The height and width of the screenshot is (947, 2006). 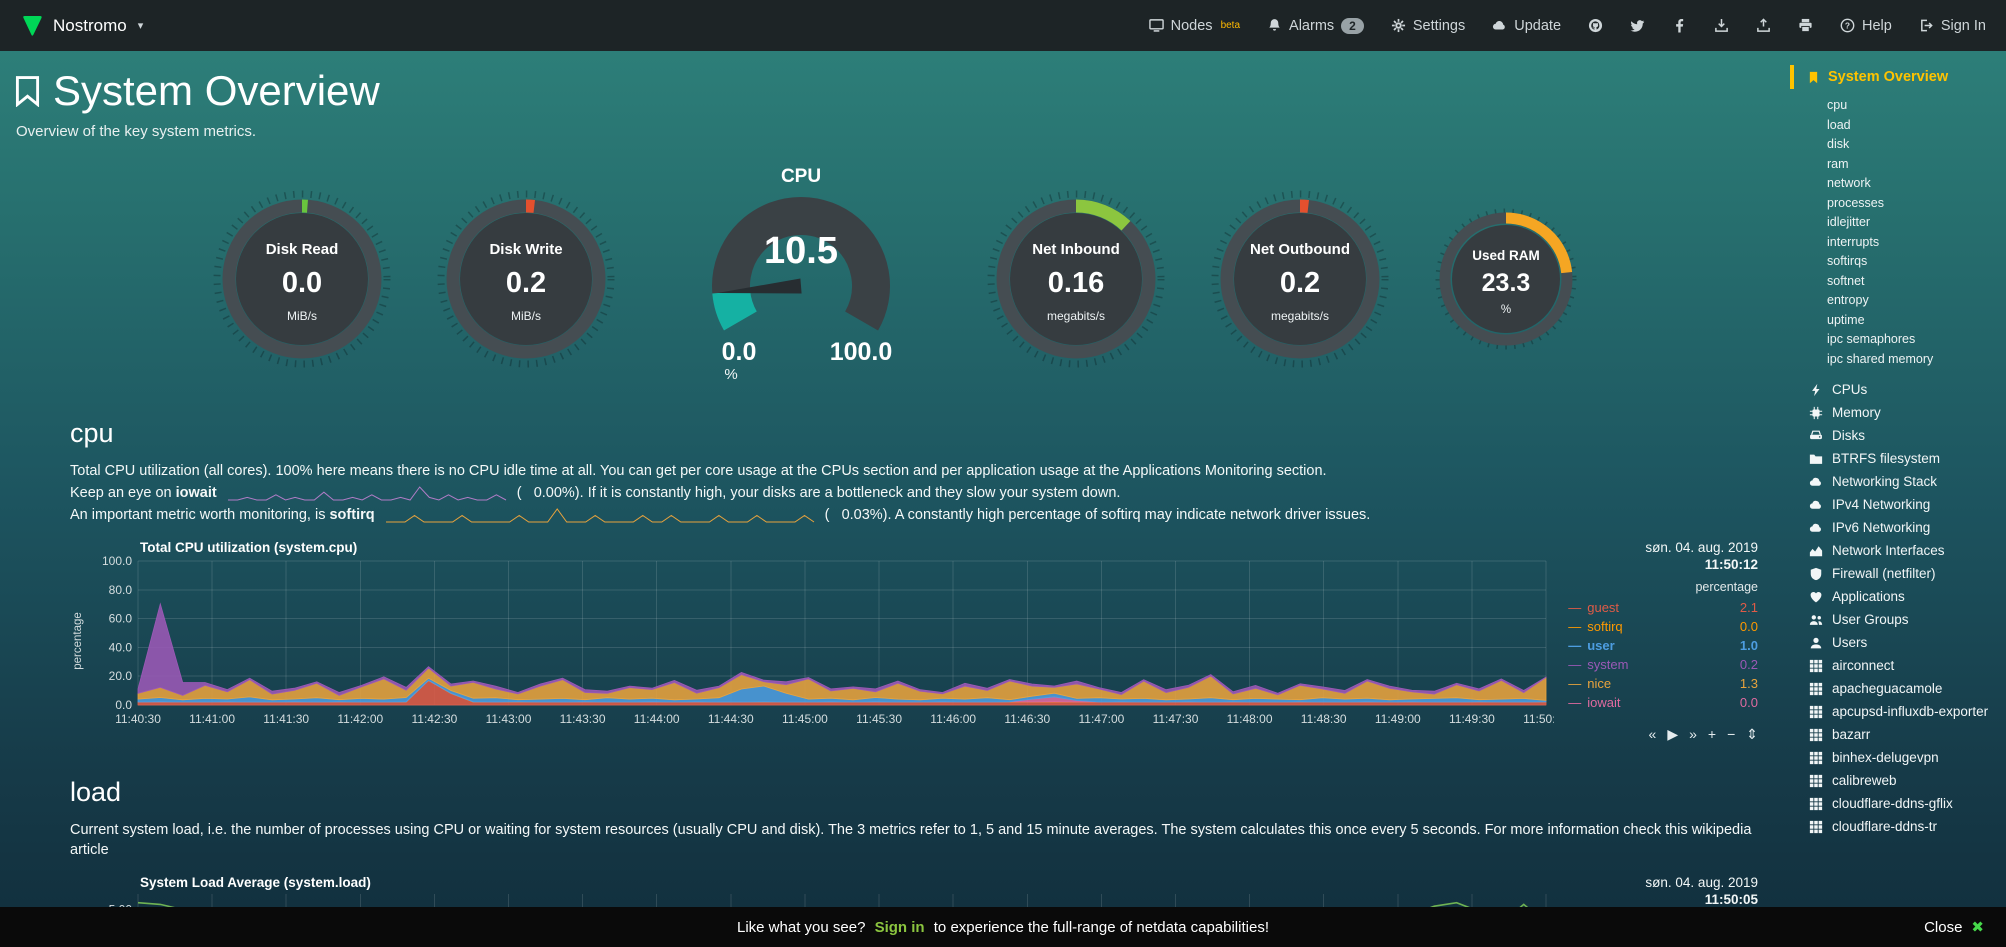 What do you see at coordinates (1352, 25) in the screenshot?
I see `alarms-count-badge: 2` at bounding box center [1352, 25].